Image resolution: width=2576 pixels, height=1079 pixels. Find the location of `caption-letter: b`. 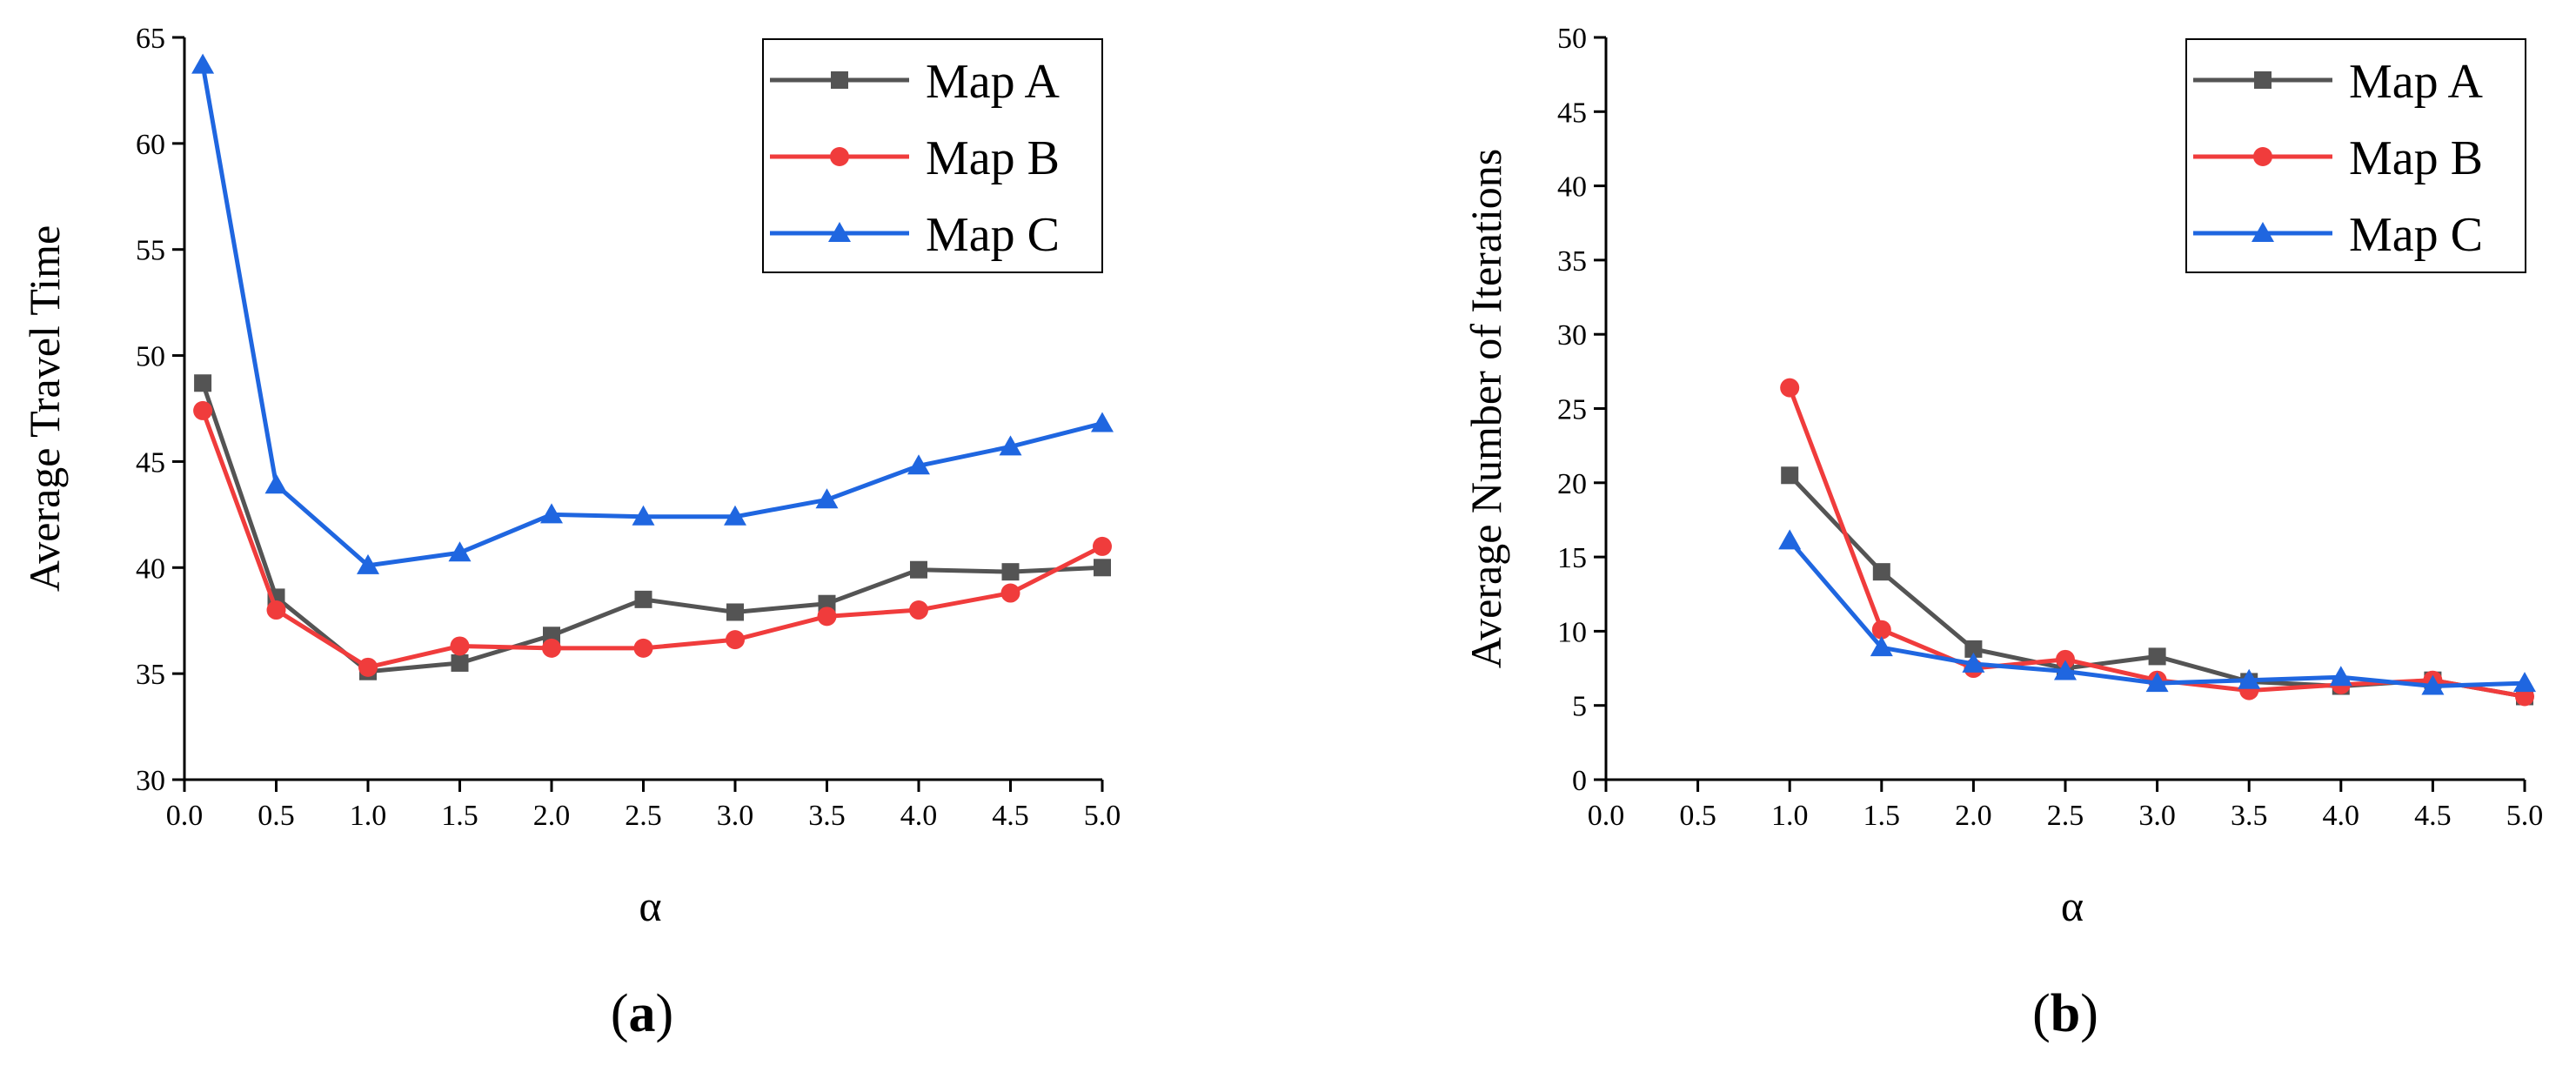

caption-letter: b is located at coordinates (2065, 1013).